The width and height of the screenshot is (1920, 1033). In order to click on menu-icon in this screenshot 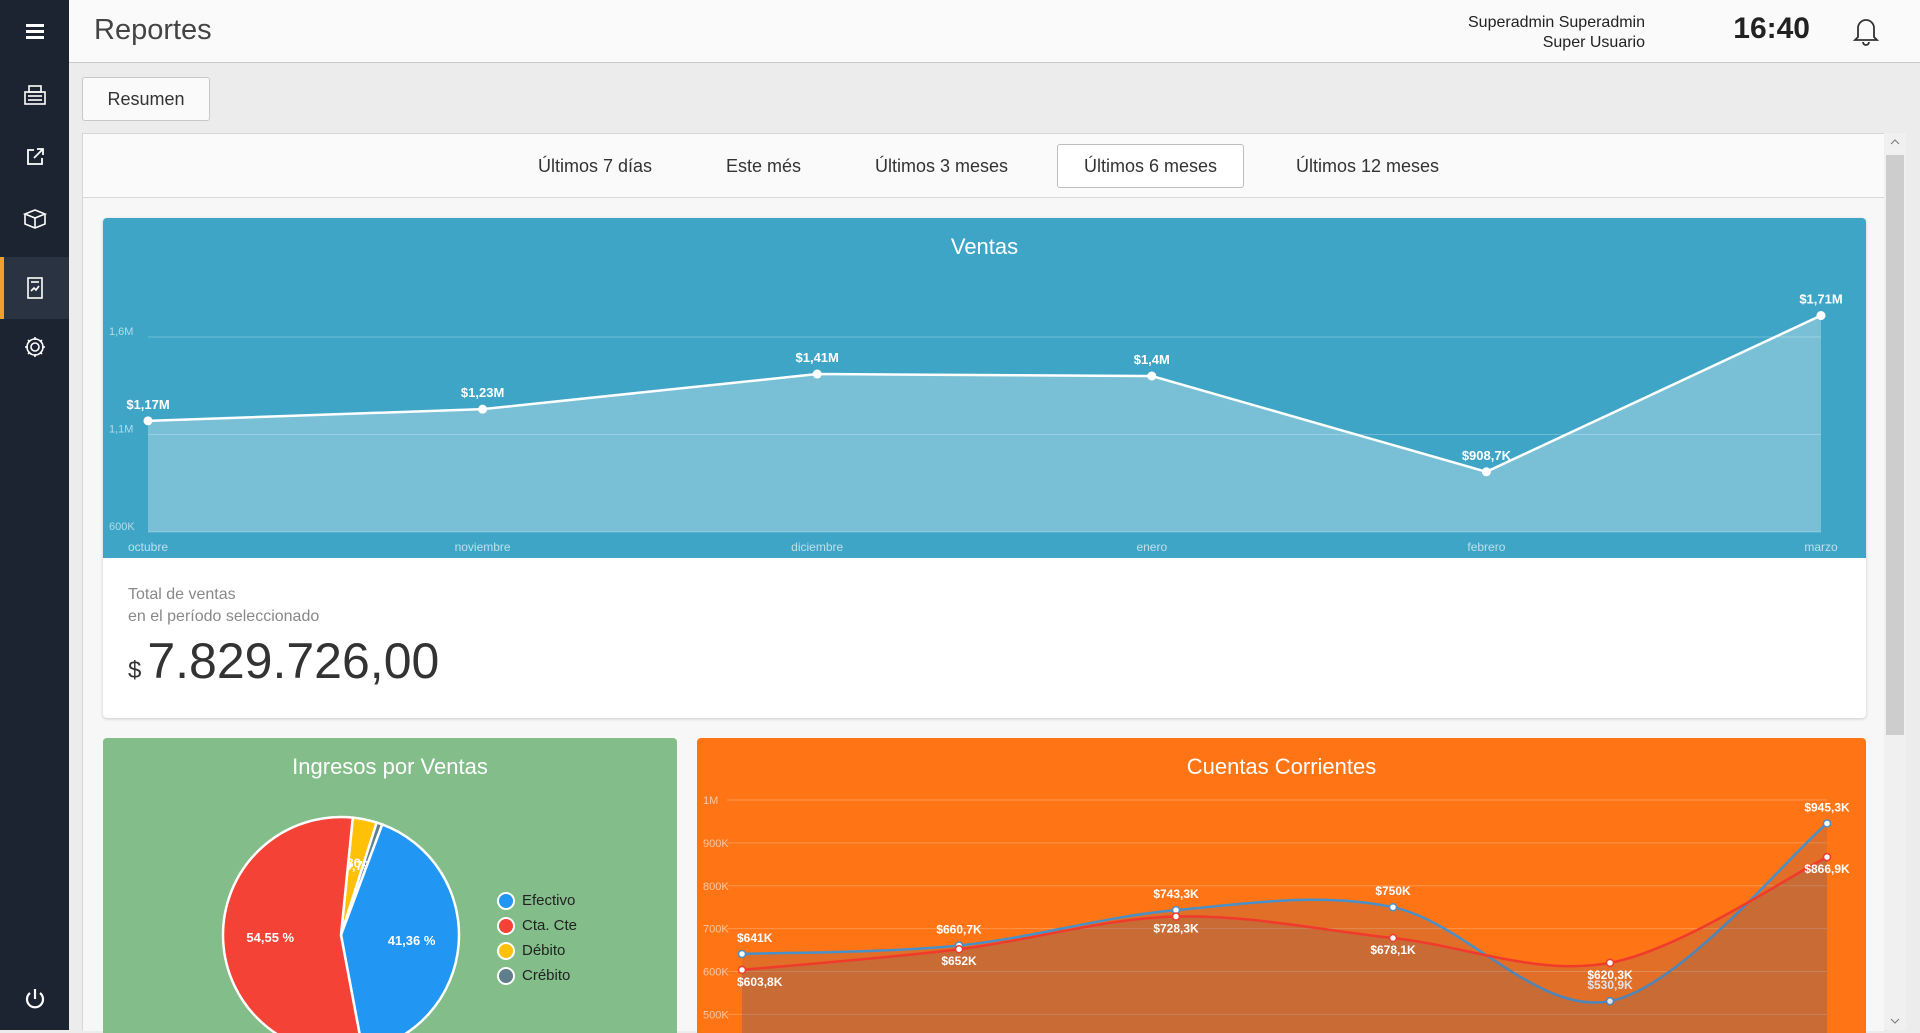, I will do `click(34, 31)`.